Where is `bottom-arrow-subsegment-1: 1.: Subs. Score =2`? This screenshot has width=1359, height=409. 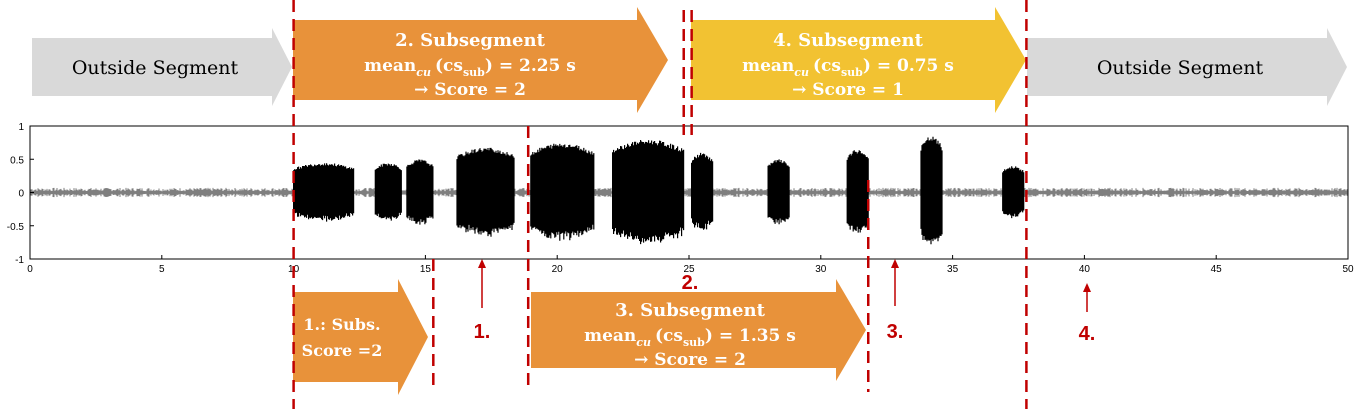 bottom-arrow-subsegment-1: 1.: Subs. Score =2 is located at coordinates (360, 337).